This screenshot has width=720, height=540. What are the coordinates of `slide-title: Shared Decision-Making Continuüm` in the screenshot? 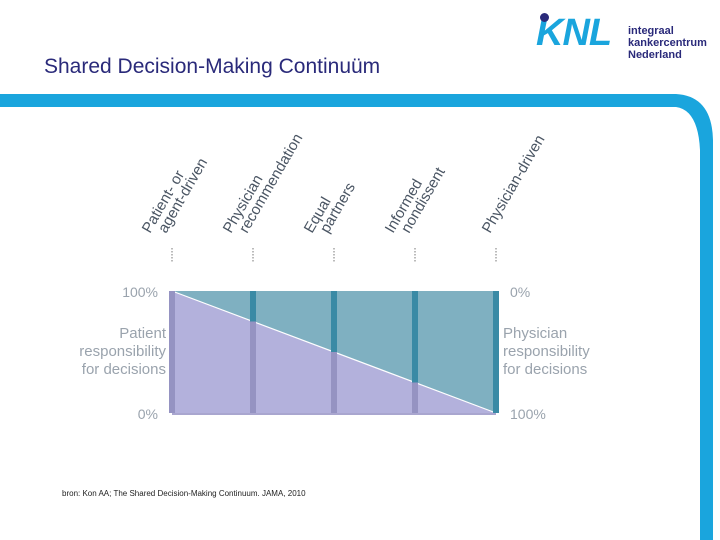 It's located at (212, 66).